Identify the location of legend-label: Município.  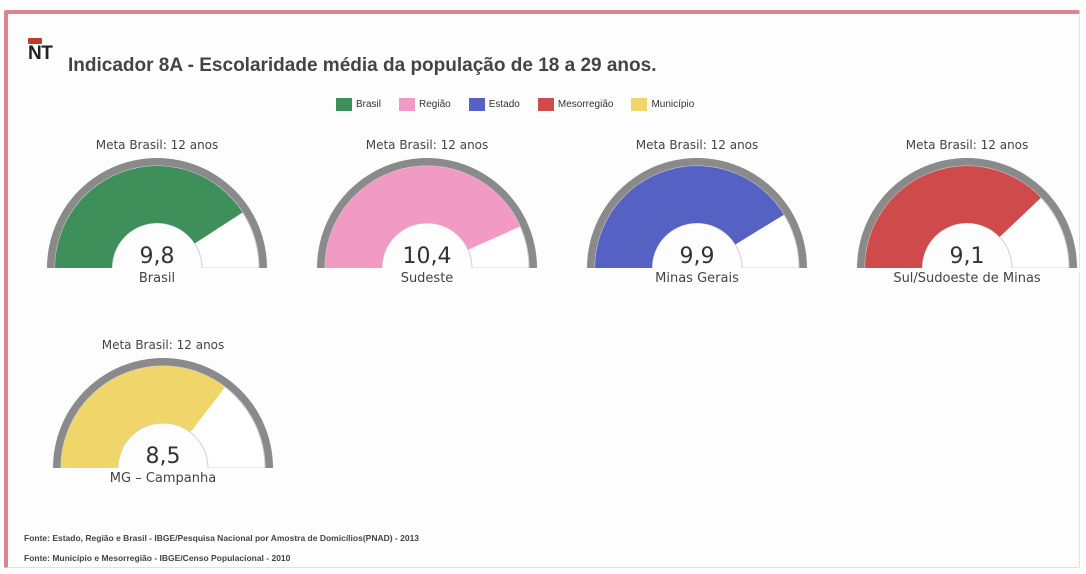
(673, 104).